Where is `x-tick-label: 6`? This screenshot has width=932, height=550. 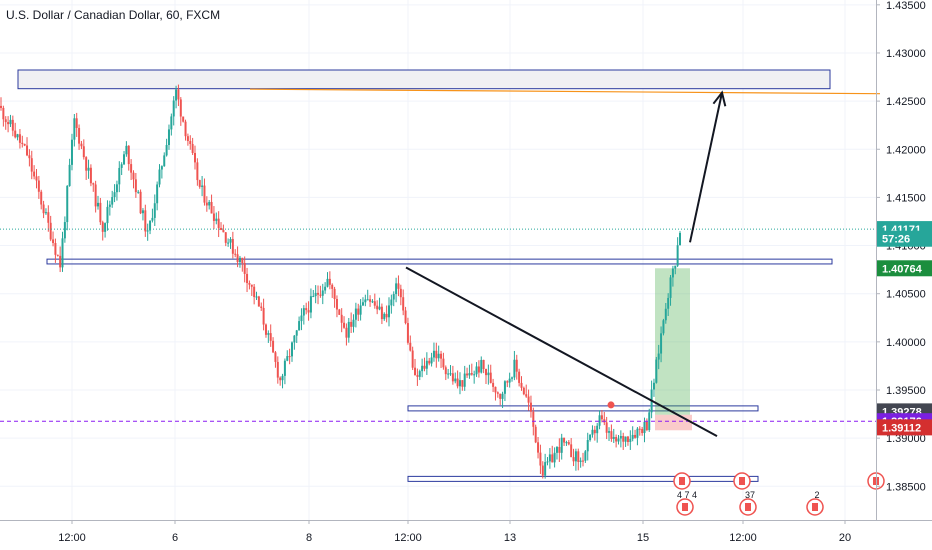
x-tick-label: 6 is located at coordinates (175, 538).